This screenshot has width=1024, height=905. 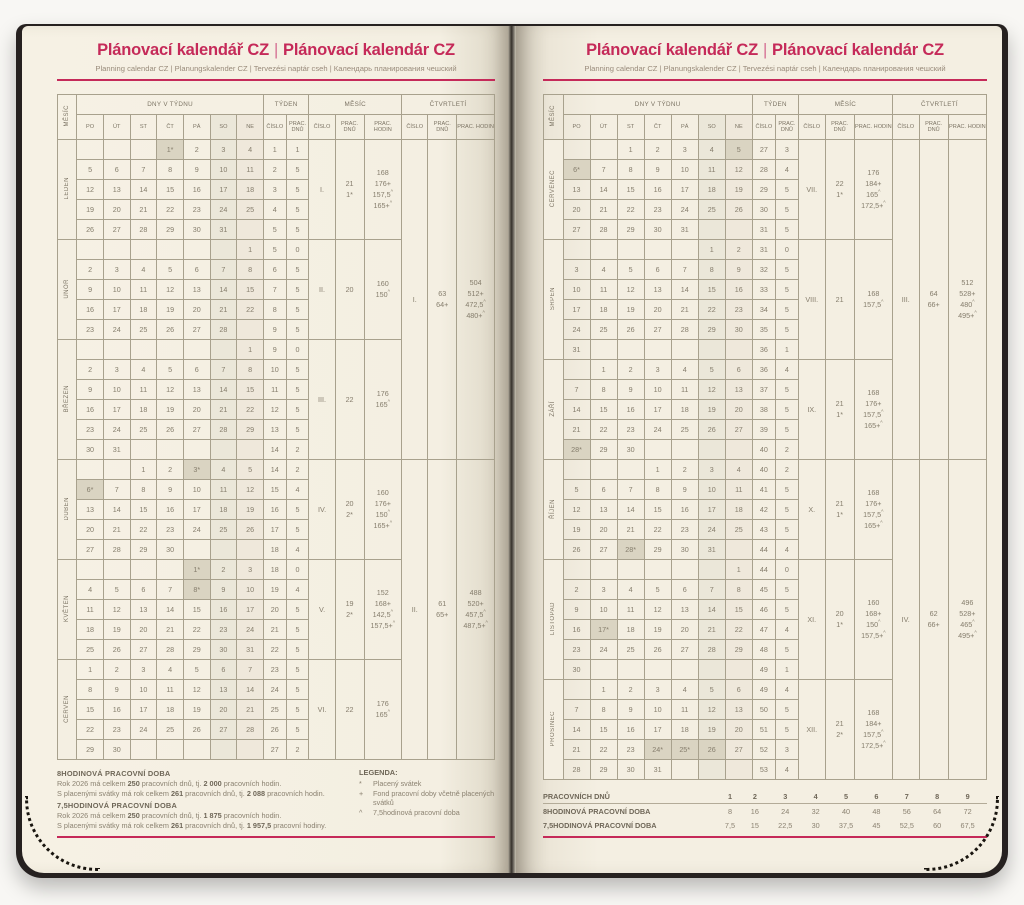 I want to click on day-cell: 24, so click(x=116, y=429).